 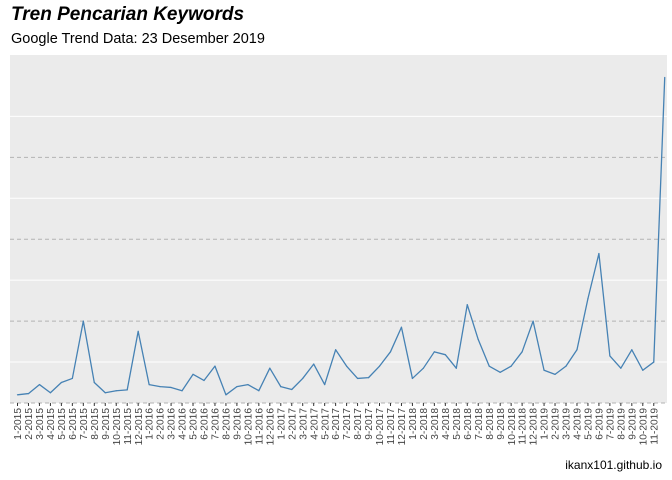 What do you see at coordinates (238, 424) in the screenshot?
I see `x-tick-label: 9-2016` at bounding box center [238, 424].